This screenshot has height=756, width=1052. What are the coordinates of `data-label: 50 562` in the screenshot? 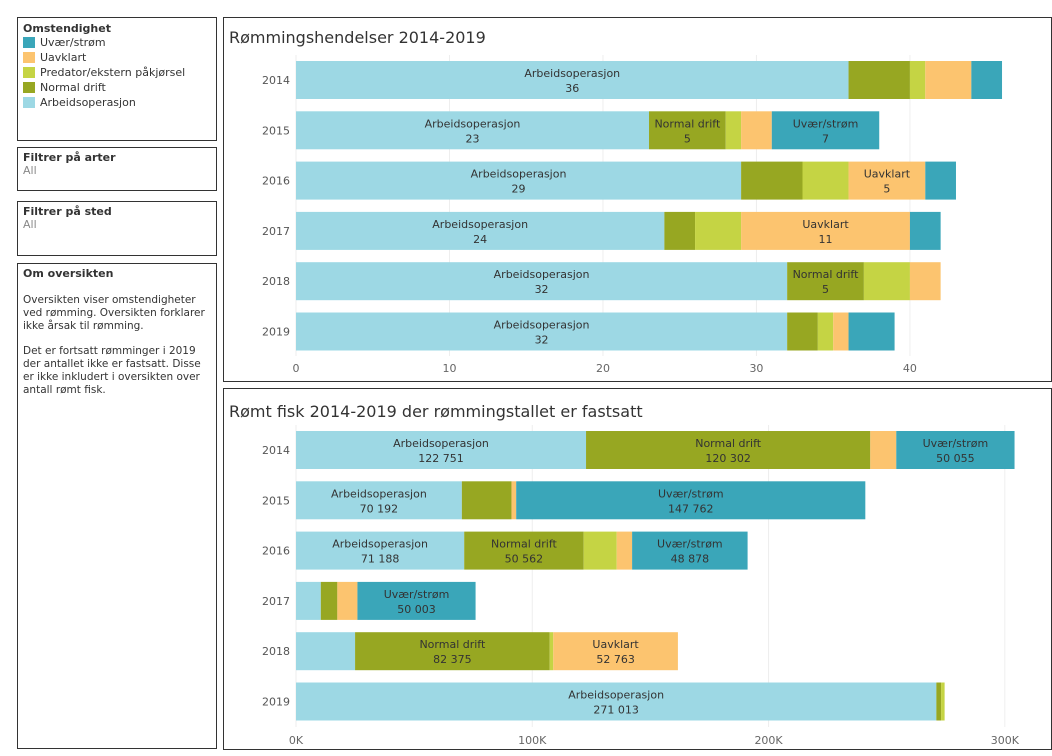 It's located at (524, 559).